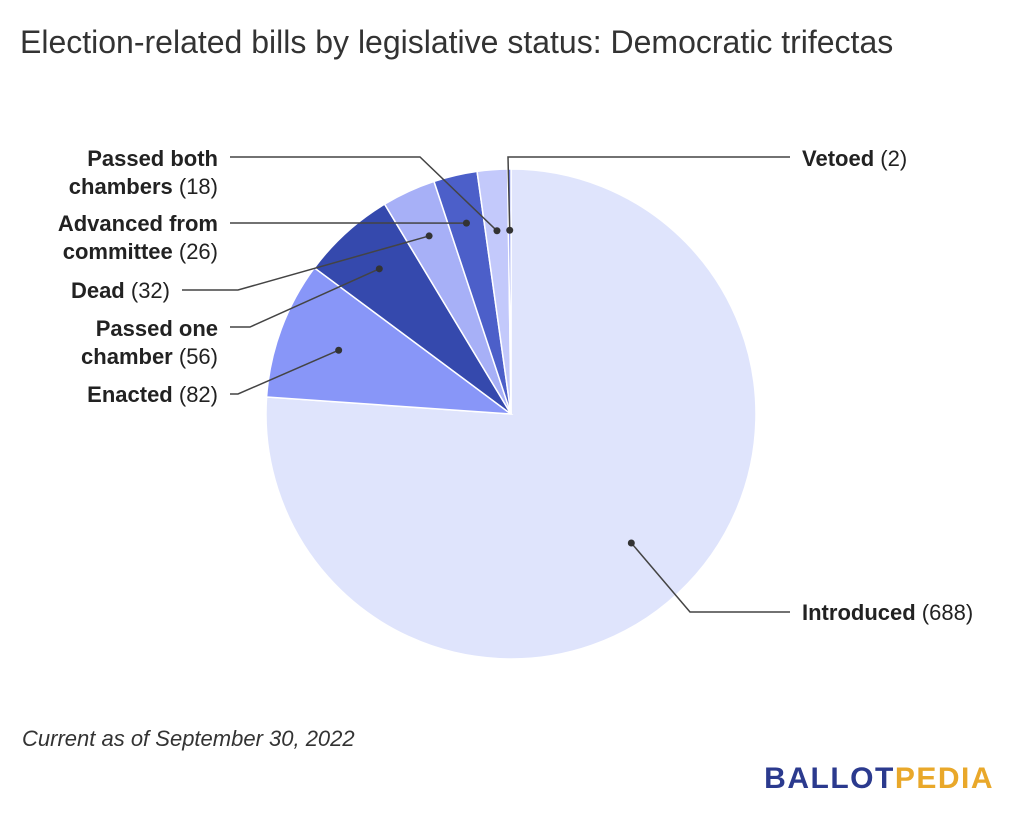  Describe the element at coordinates (195, 394) in the screenshot. I see `slice-value-enacted: (82)` at that location.